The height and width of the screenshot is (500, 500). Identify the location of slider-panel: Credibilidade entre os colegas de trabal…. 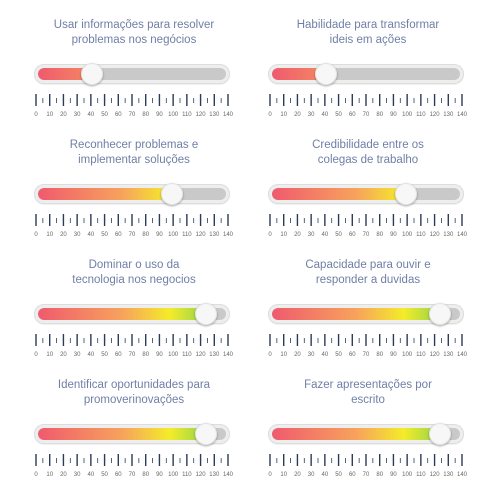
(368, 188).